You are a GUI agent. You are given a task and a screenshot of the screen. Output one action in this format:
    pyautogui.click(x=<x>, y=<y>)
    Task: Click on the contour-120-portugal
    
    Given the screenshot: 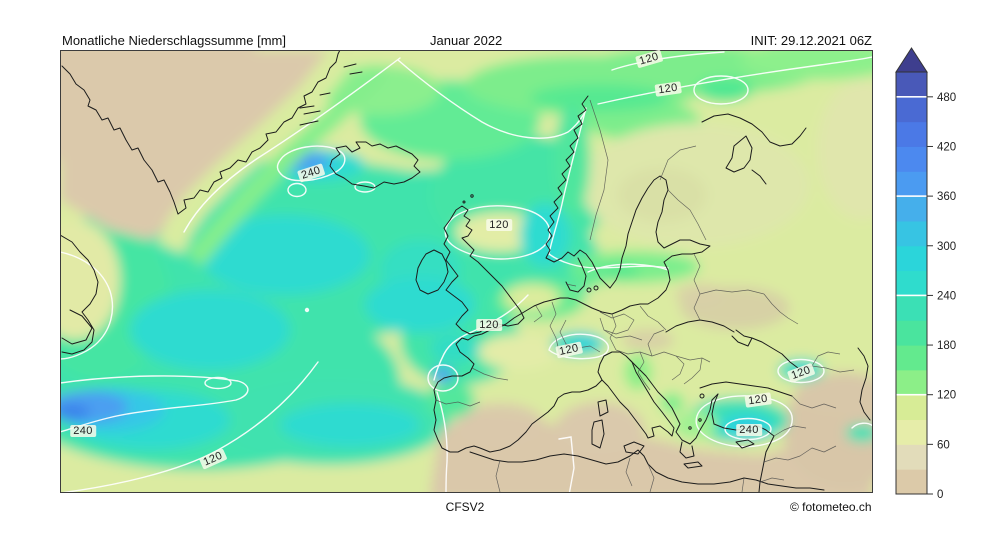 What is the action you would take?
    pyautogui.click(x=442, y=441)
    